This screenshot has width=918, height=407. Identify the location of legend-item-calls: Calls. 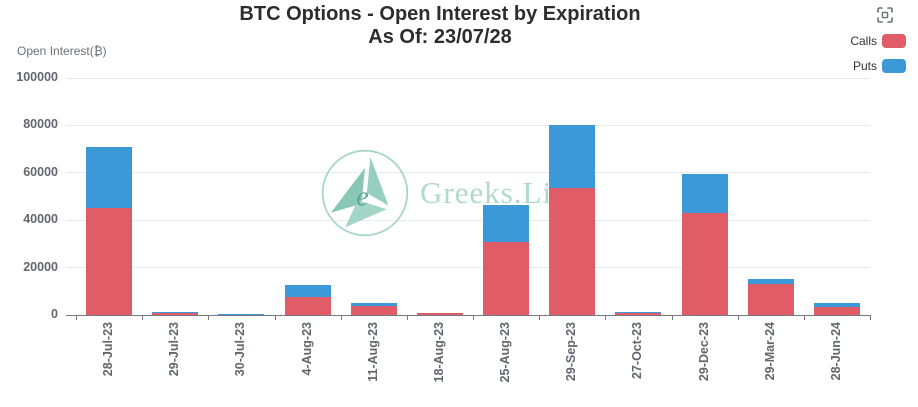
(878, 41).